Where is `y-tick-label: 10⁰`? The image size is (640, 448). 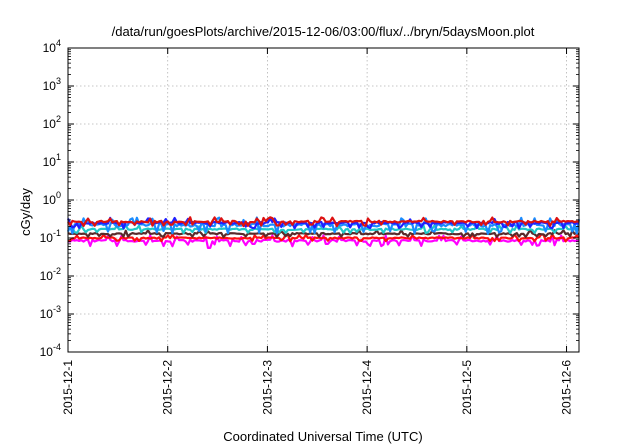 y-tick-label: 10⁰ is located at coordinates (52, 198).